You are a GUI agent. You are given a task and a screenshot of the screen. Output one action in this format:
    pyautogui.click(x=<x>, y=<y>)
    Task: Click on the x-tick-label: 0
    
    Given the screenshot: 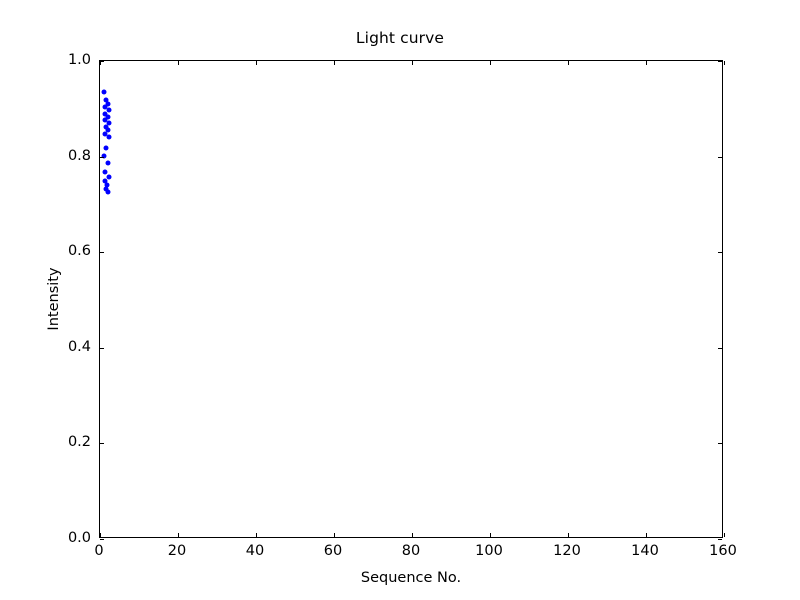 What is the action you would take?
    pyautogui.click(x=99, y=551)
    